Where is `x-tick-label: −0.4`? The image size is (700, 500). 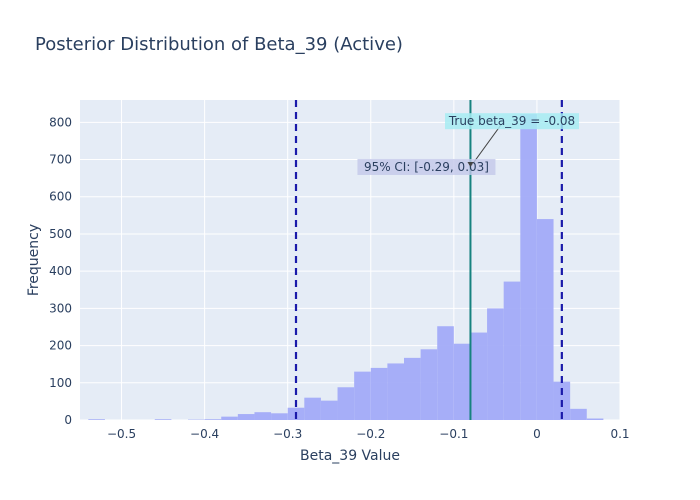
x-tick-label: −0.4 is located at coordinates (204, 434).